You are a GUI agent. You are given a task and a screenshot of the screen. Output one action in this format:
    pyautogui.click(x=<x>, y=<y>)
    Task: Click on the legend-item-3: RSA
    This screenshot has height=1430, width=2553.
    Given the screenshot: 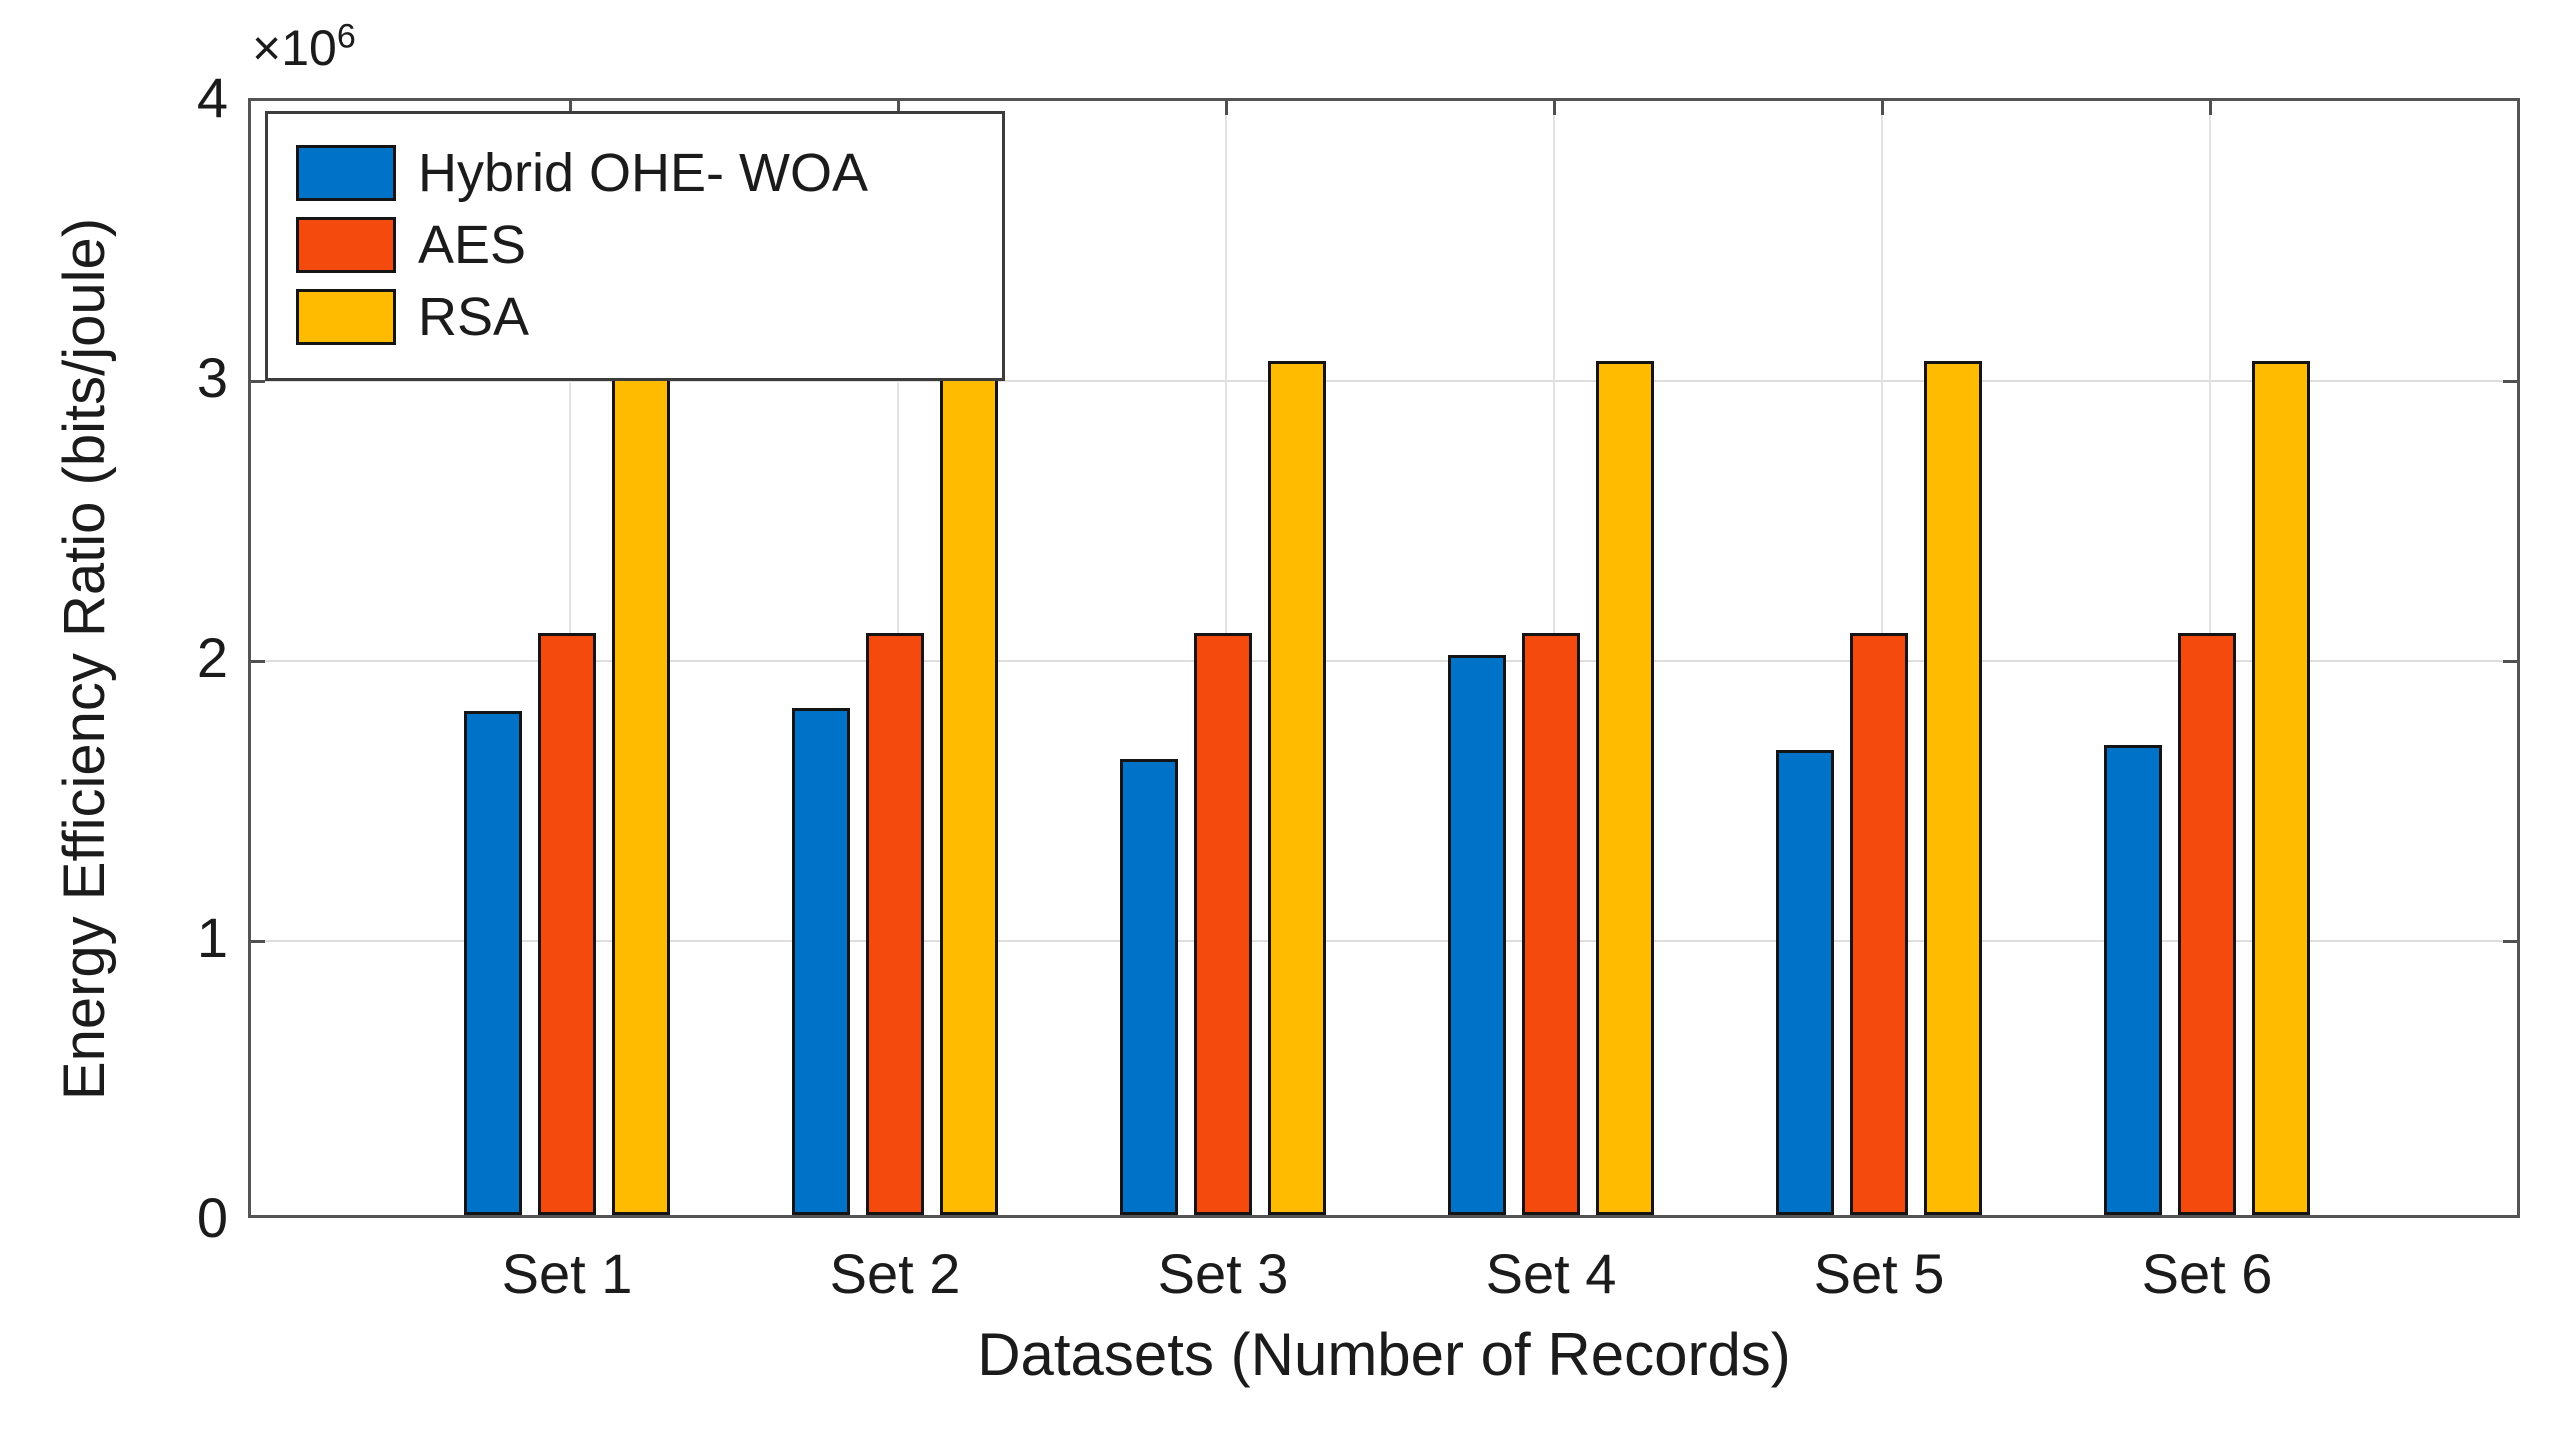 What is the action you would take?
    pyautogui.click(x=649, y=317)
    